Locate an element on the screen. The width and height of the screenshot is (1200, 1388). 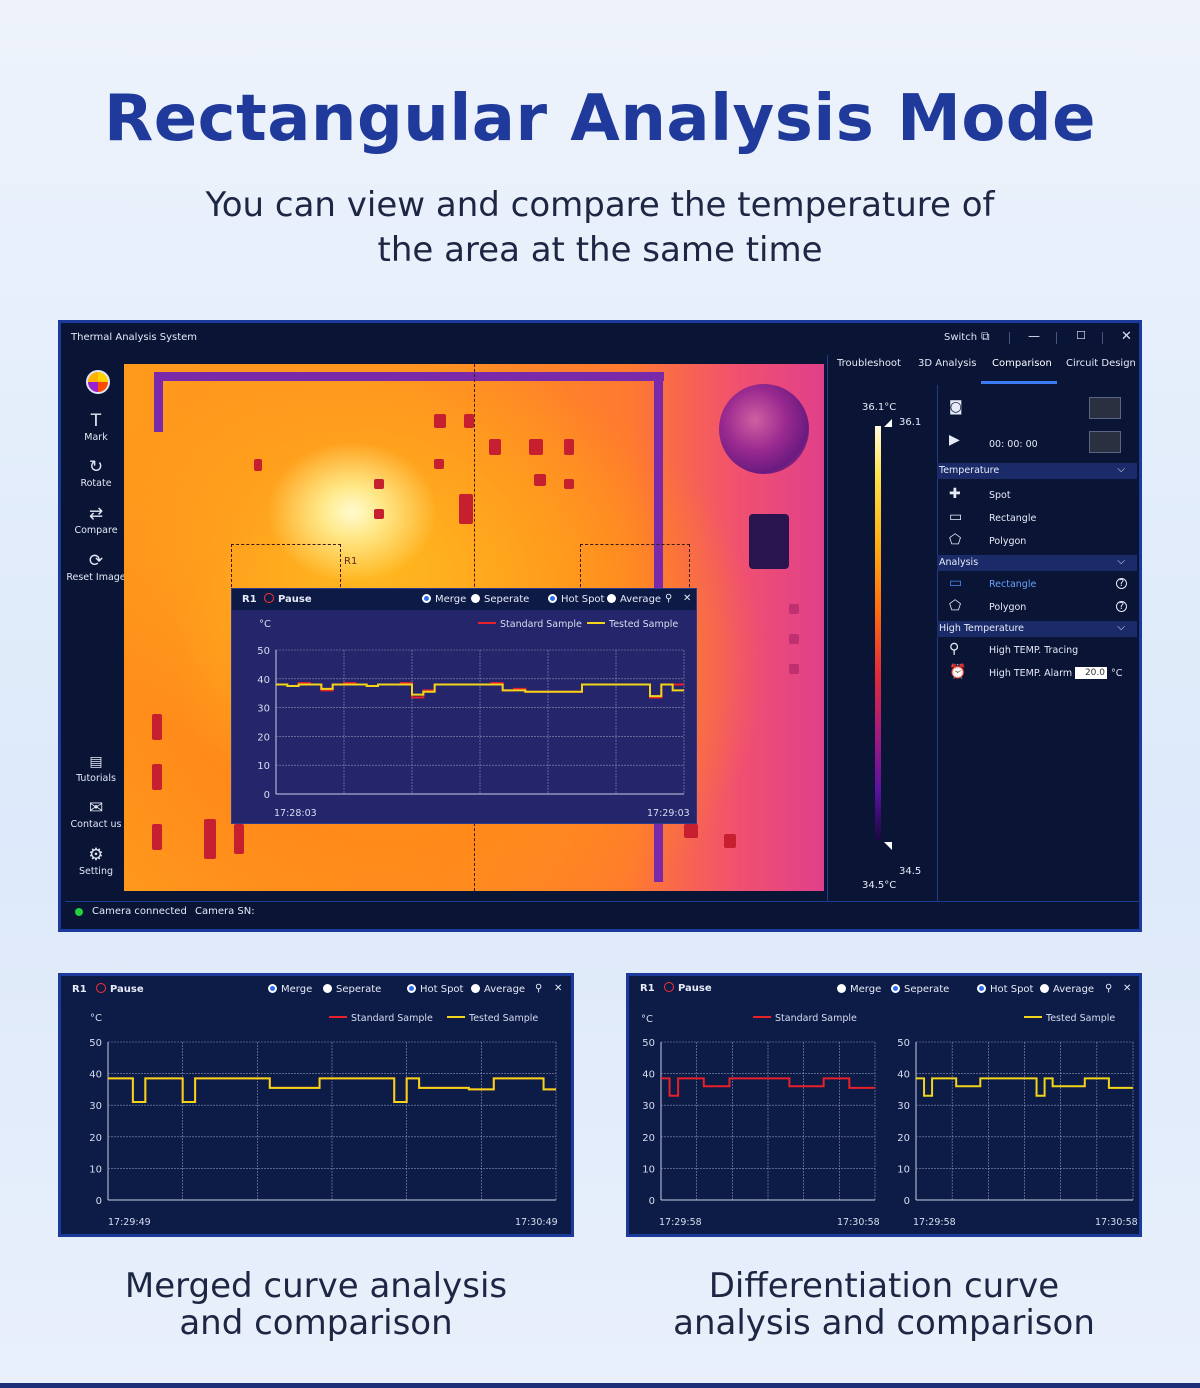
high-temp-tracing: High TEMP. Tracing is located at coordinates (1034, 650).